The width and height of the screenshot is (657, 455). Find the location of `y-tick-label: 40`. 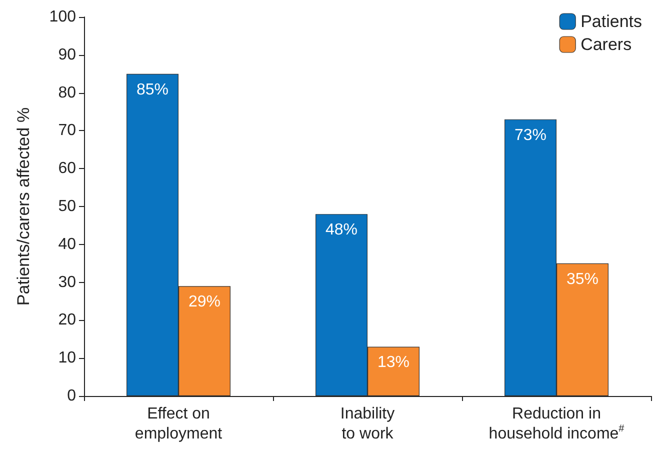

y-tick-label: 40 is located at coordinates (67, 244).